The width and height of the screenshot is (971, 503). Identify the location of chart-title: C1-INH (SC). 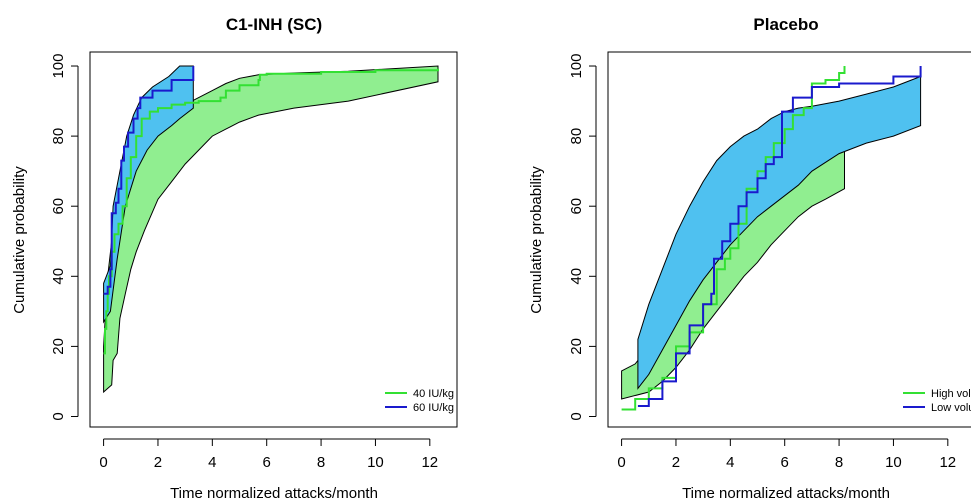
(274, 24).